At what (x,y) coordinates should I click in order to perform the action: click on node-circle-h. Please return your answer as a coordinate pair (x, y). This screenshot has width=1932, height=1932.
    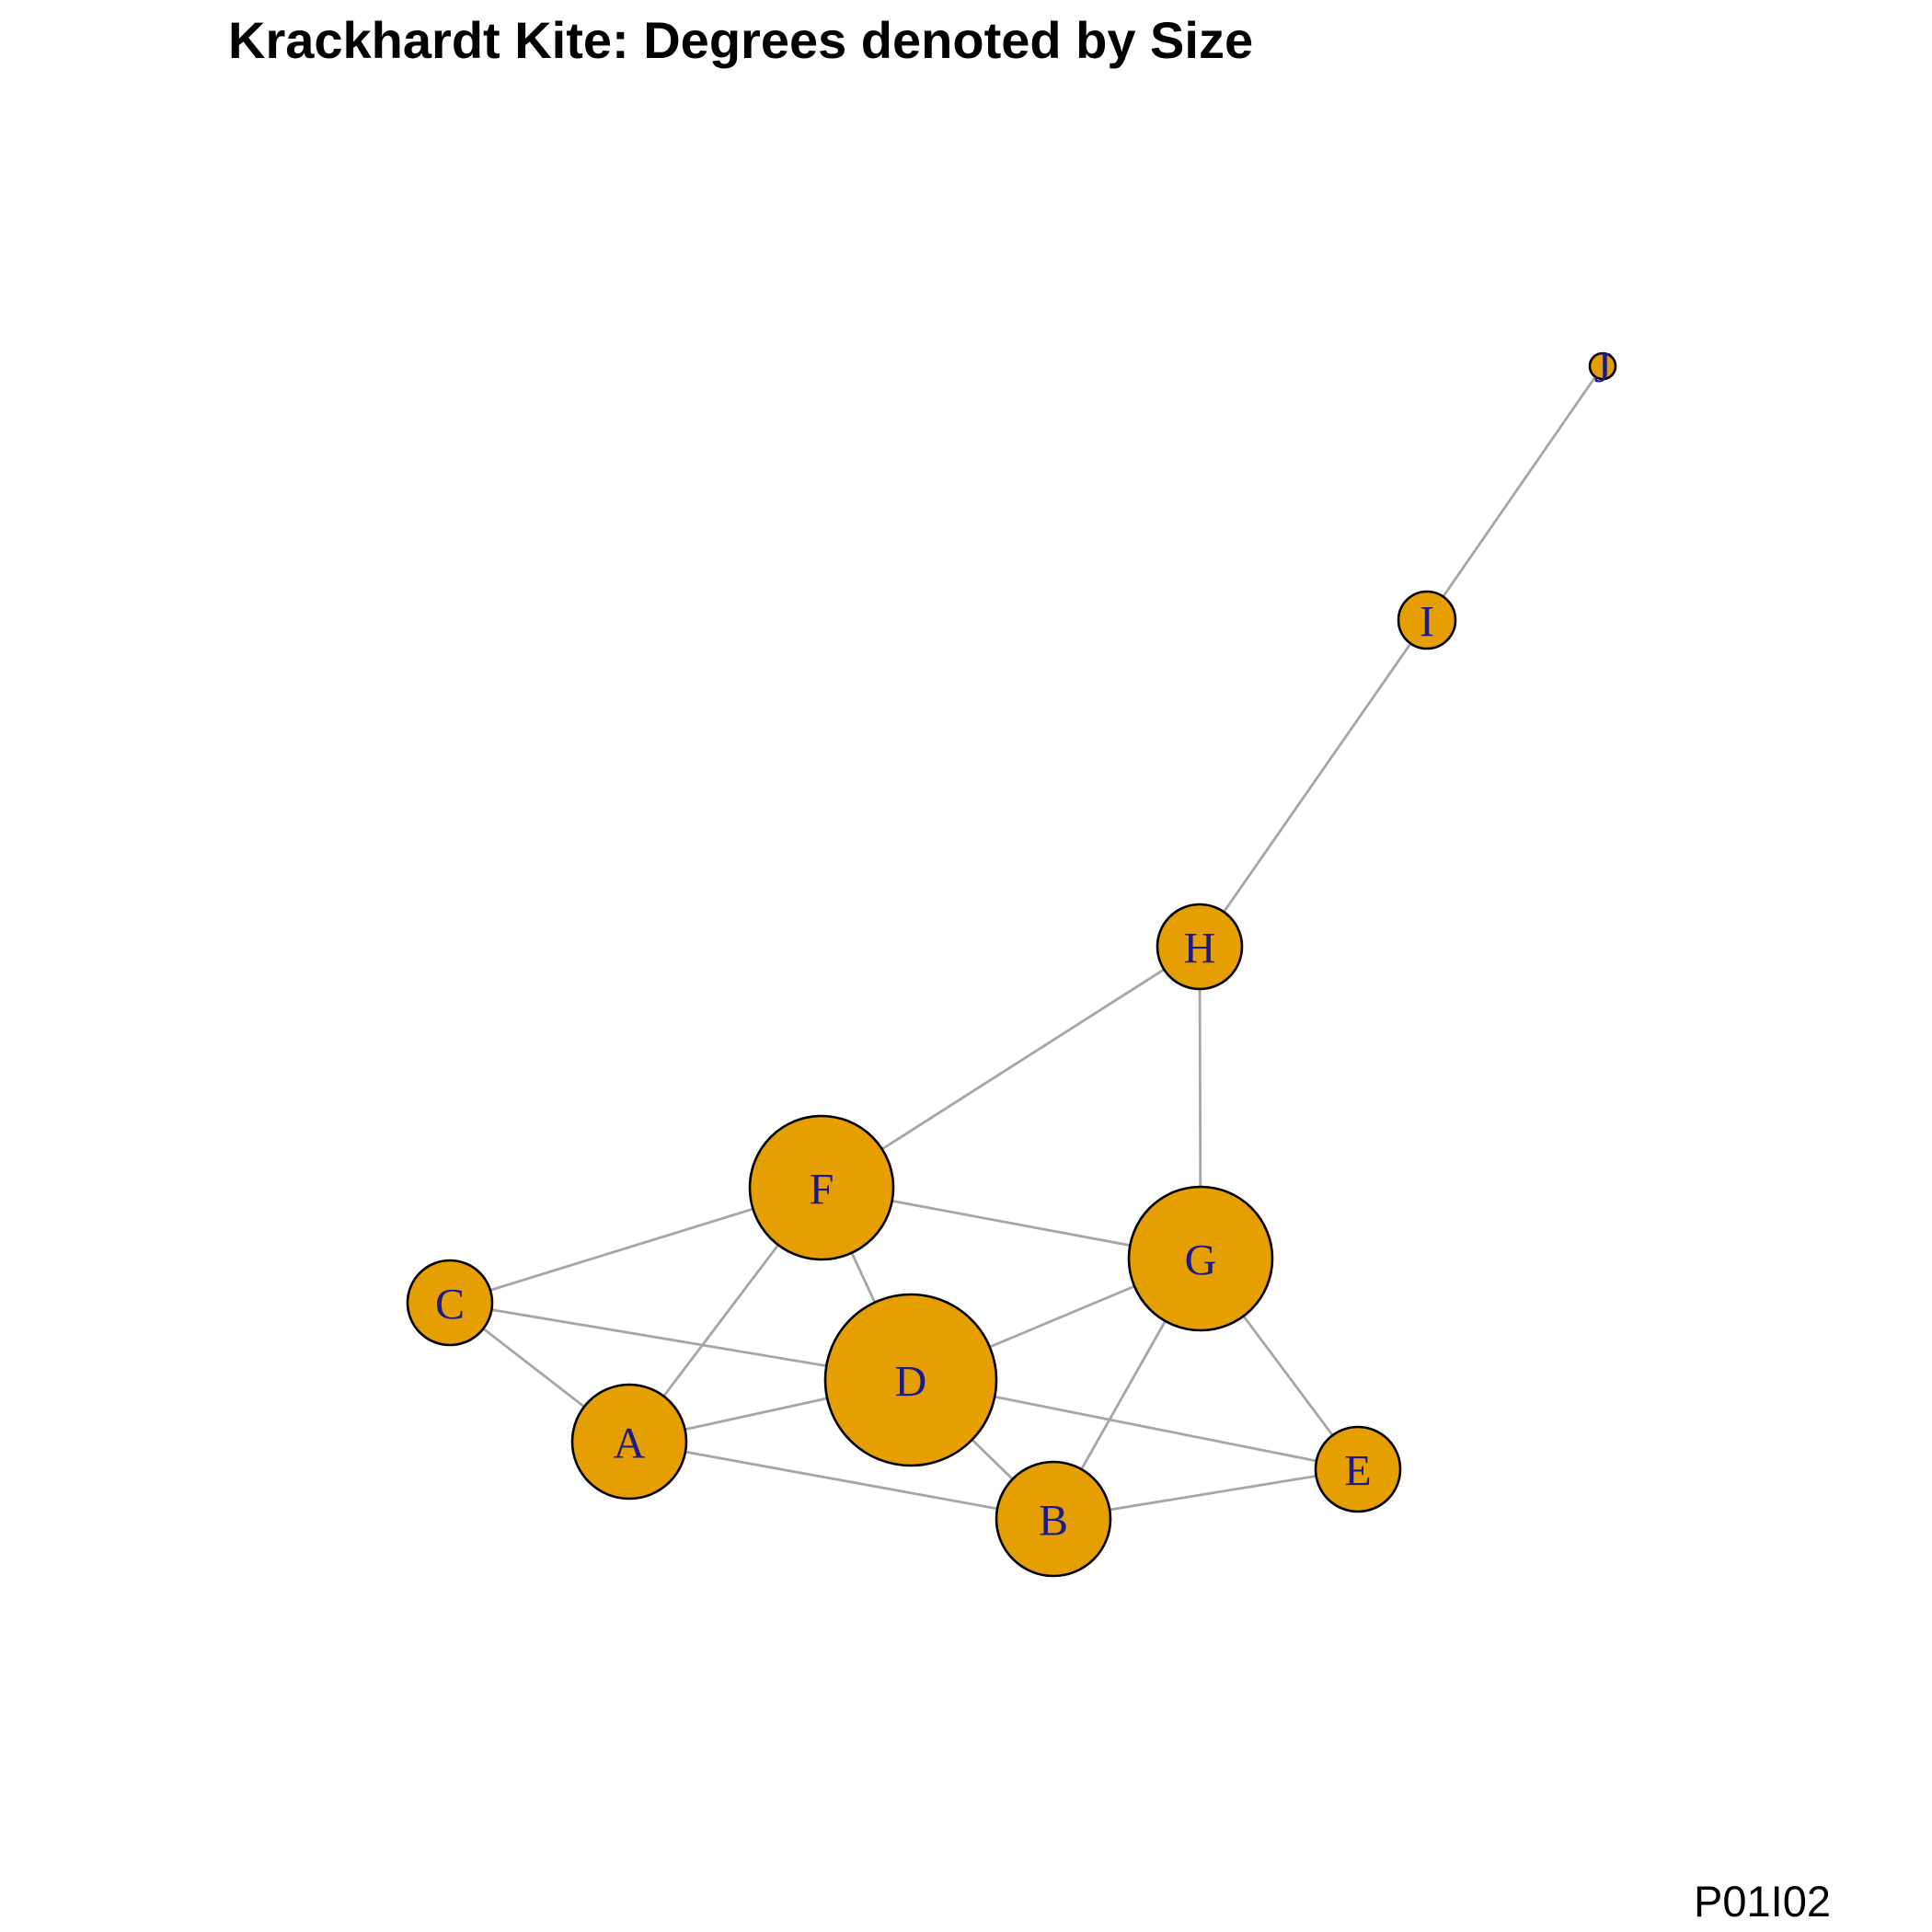
    Looking at the image, I should click on (1200, 947).